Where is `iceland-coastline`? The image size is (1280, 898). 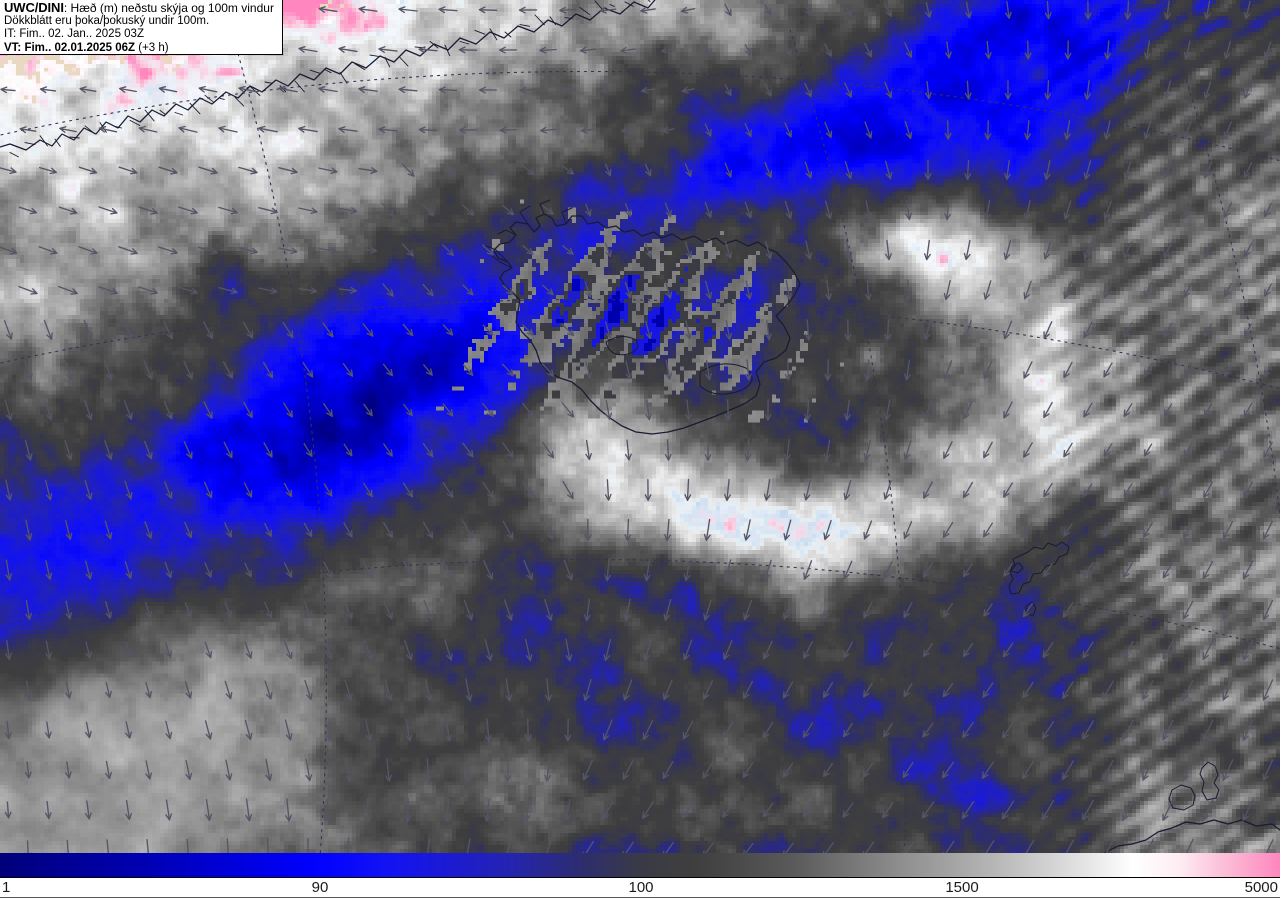
iceland-coastline is located at coordinates (647, 324).